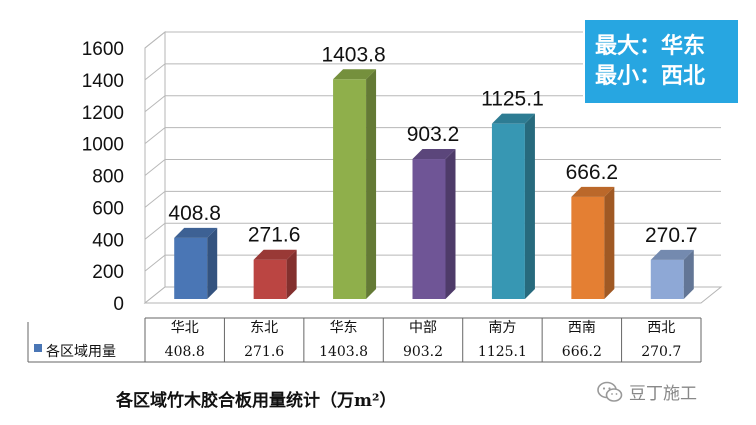  I want to click on callout-min-text: 最小：西北, so click(650, 76).